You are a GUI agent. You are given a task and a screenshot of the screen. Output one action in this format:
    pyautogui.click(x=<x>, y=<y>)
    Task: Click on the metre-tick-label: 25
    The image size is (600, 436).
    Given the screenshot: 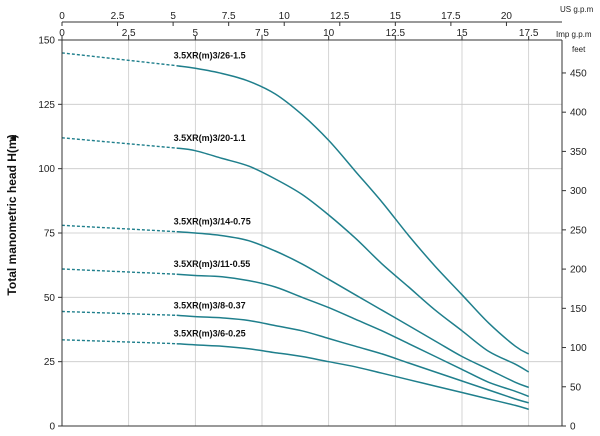 What is the action you would take?
    pyautogui.click(x=50, y=362)
    